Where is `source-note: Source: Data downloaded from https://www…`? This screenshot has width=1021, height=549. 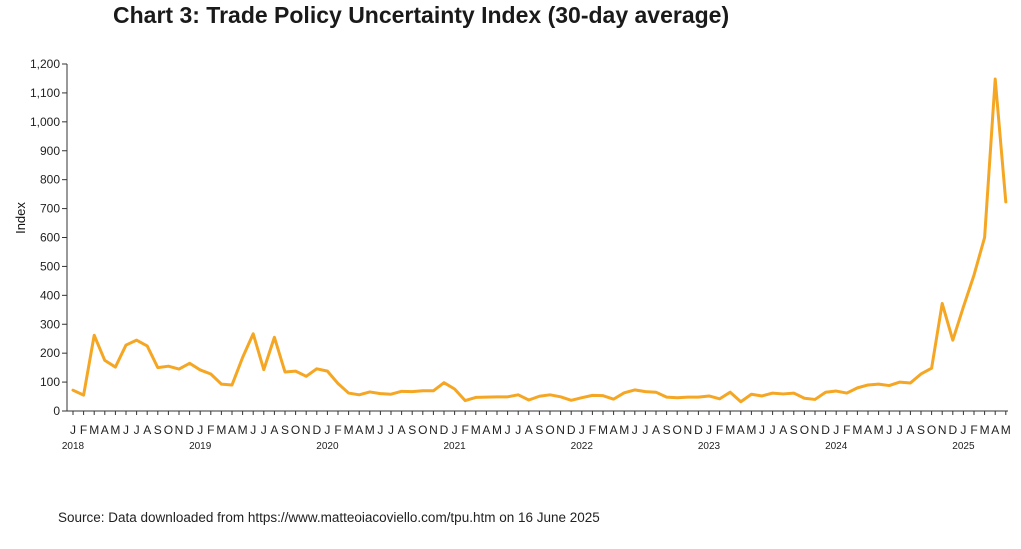 source-note: Source: Data downloaded from https://www… is located at coordinates (329, 517).